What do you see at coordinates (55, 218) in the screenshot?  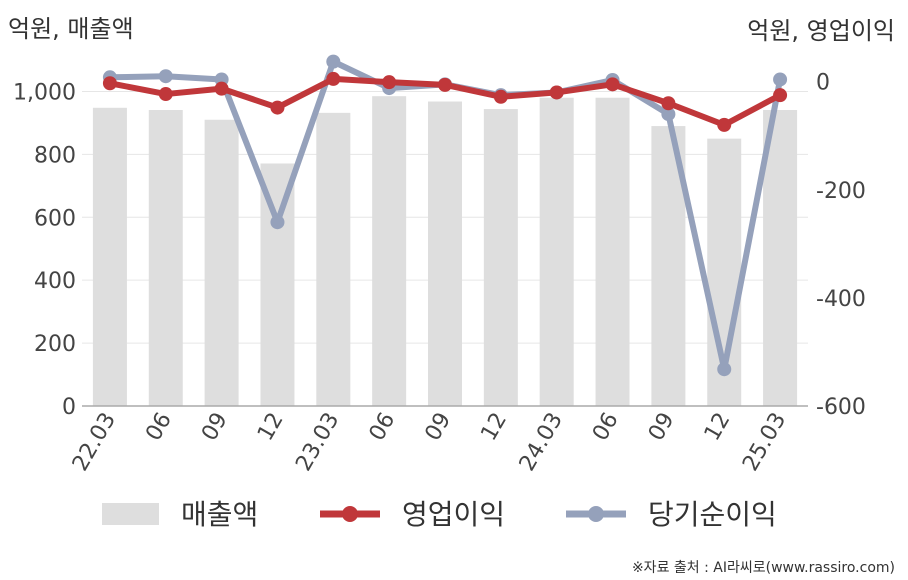 I see `left-tick-label: 600` at bounding box center [55, 218].